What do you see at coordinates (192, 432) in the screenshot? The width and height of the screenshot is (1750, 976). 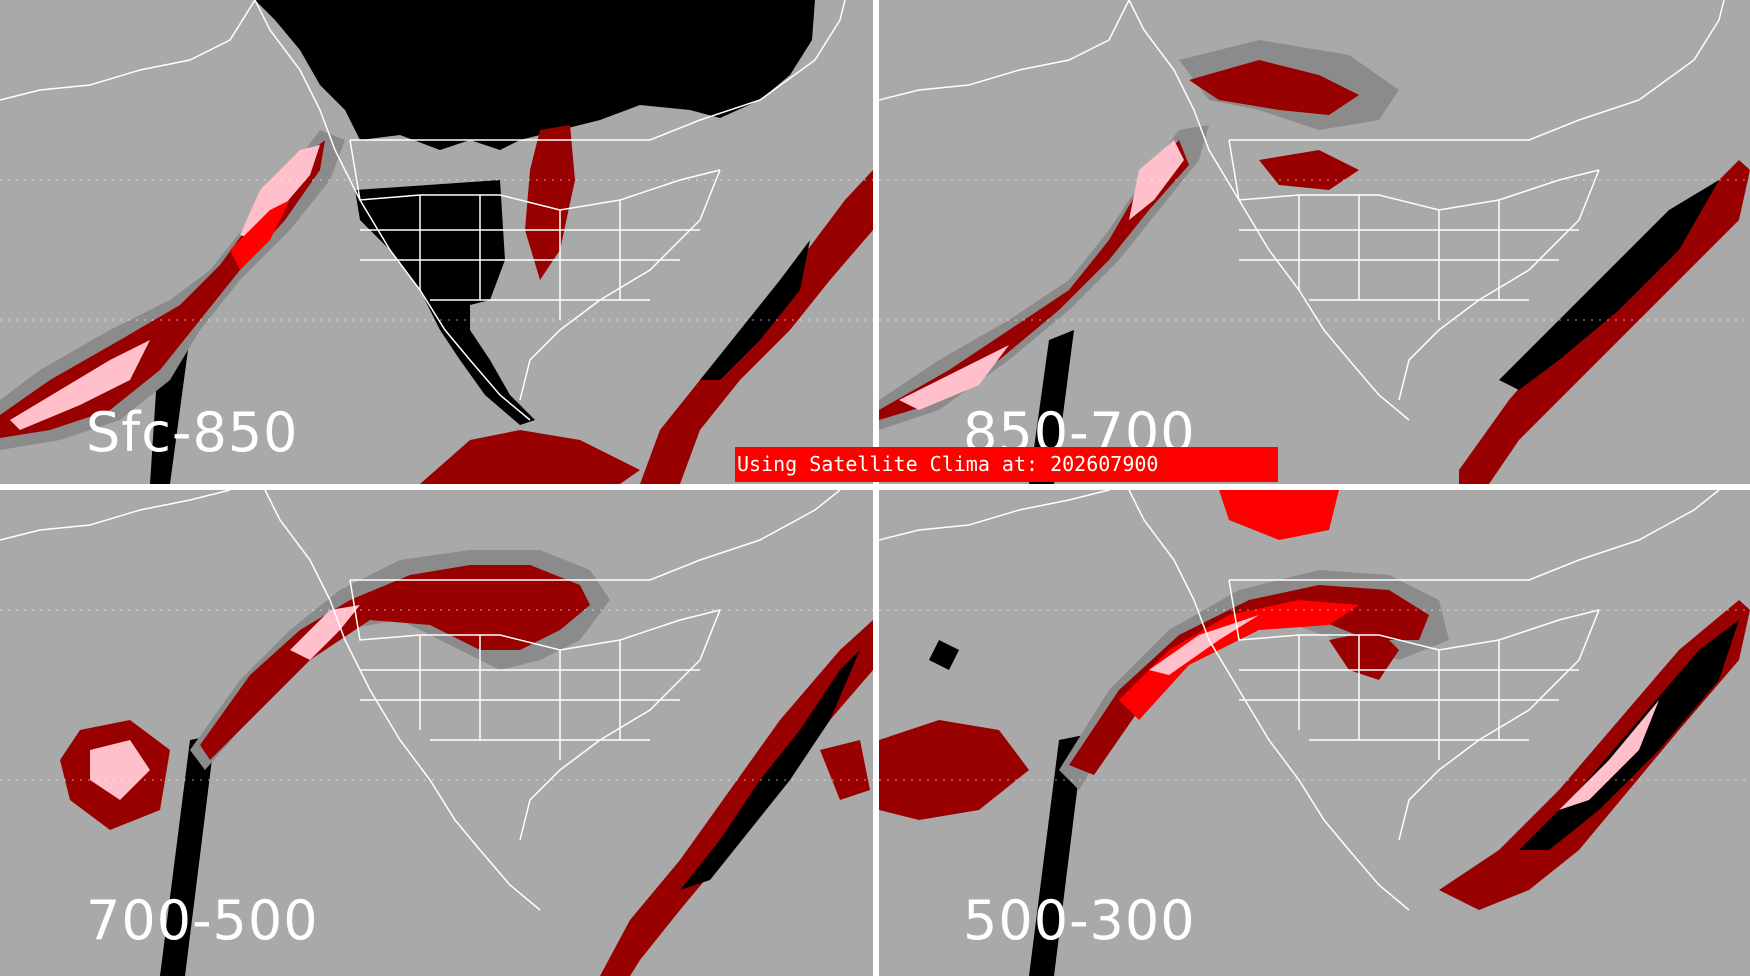 I see `panel-label: Sfc-850` at bounding box center [192, 432].